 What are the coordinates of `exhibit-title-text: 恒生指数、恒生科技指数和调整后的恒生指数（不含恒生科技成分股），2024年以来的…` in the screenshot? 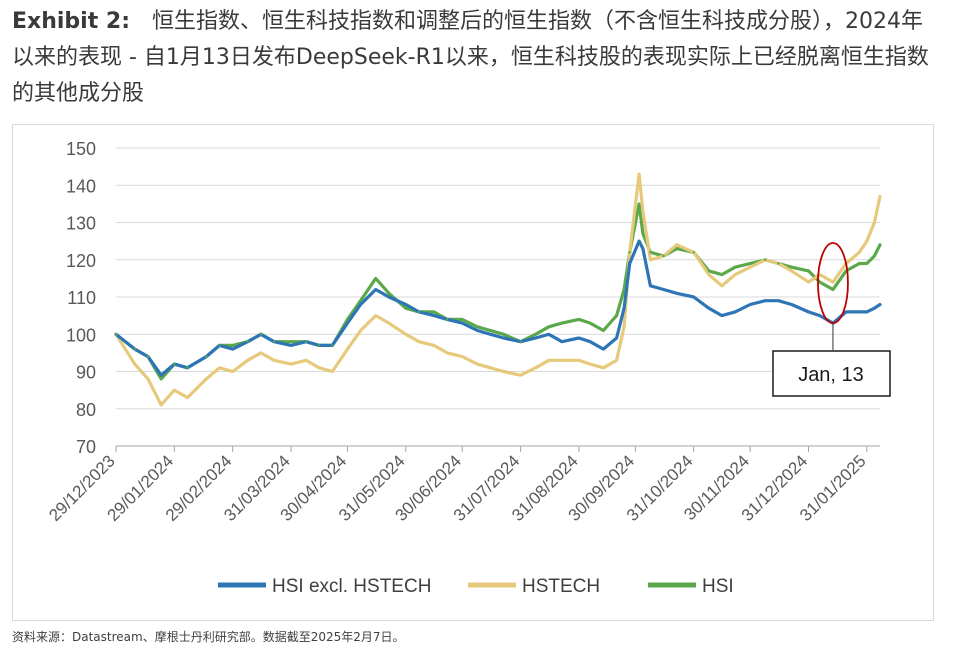 It's located at (470, 57).